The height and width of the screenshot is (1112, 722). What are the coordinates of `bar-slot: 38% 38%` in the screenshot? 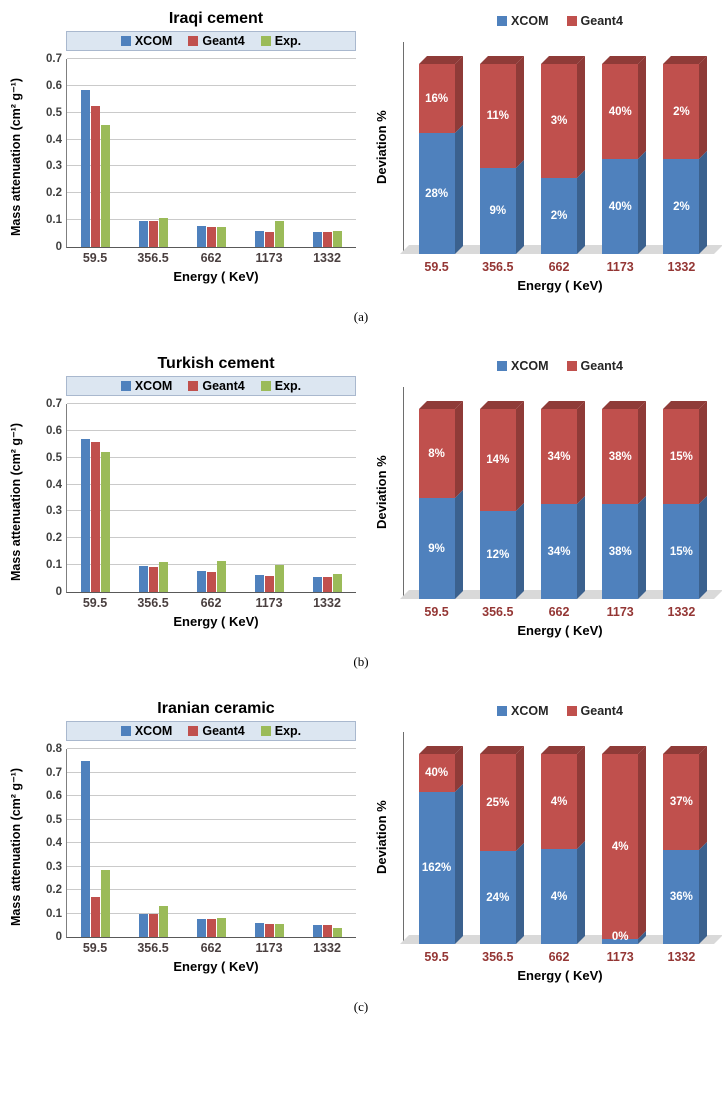 It's located at (620, 500).